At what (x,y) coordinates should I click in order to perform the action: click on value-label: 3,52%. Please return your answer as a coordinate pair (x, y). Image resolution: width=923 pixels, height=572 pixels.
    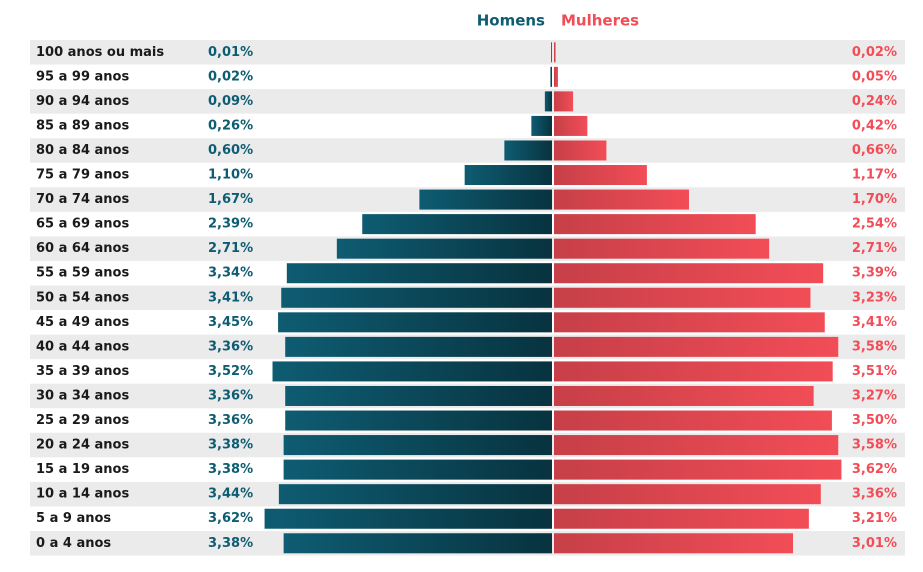
    Looking at the image, I should click on (230, 371).